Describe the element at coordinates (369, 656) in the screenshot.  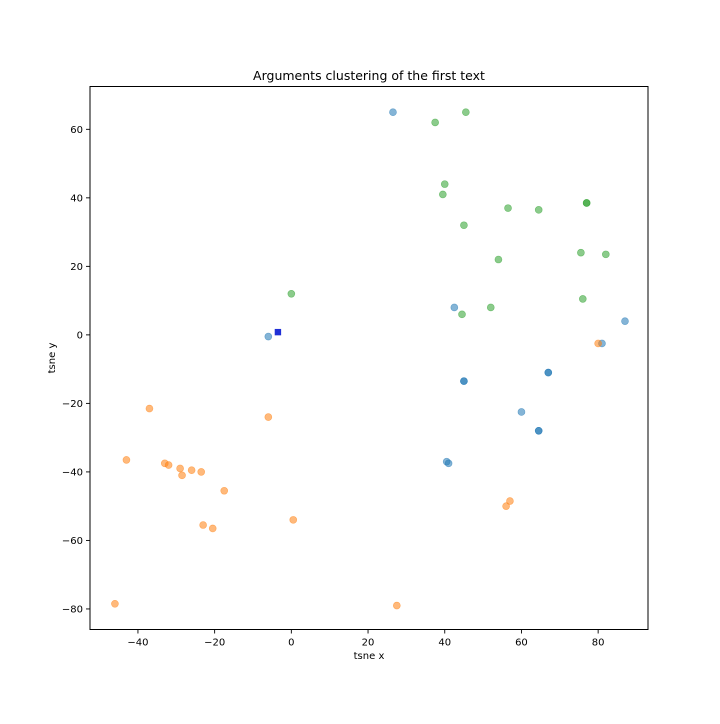
I see `x-axis-label: tsne x` at that location.